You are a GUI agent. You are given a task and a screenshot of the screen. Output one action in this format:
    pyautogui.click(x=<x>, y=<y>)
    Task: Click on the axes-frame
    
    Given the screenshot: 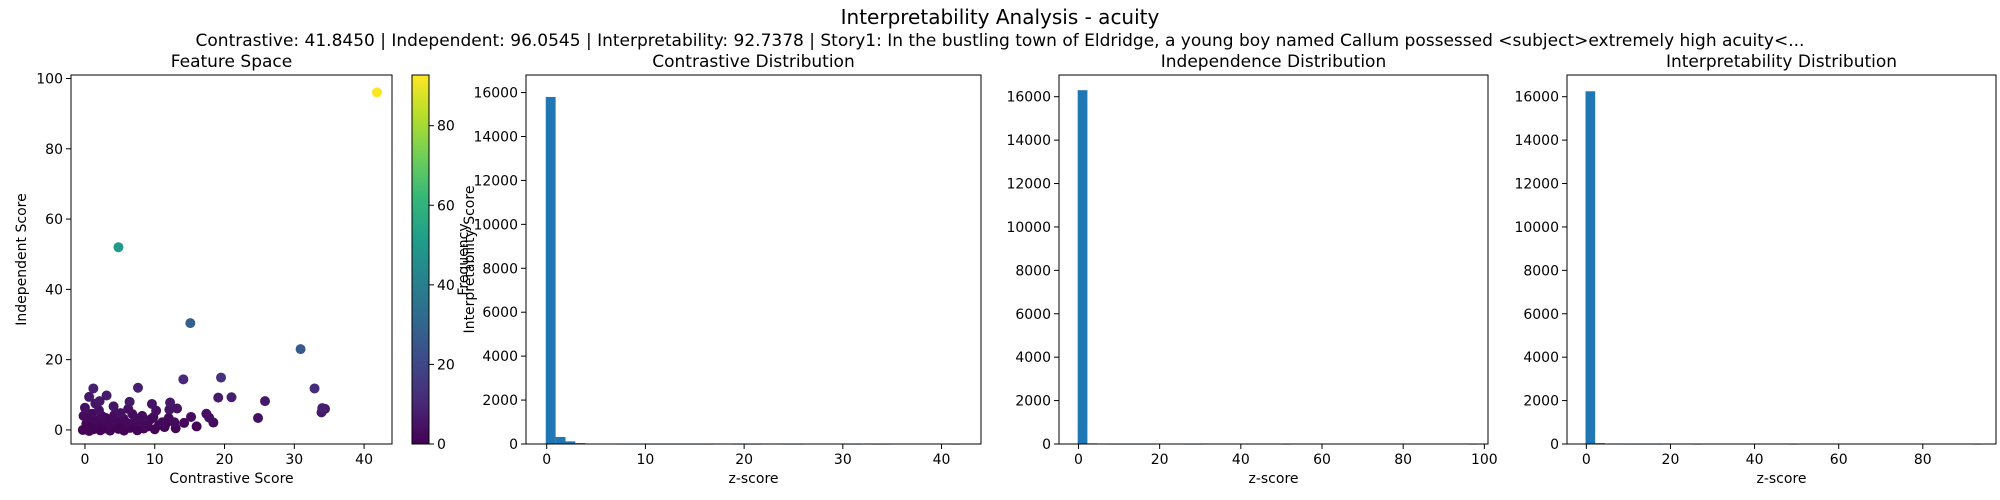 What is the action you would take?
    pyautogui.click(x=231, y=259)
    